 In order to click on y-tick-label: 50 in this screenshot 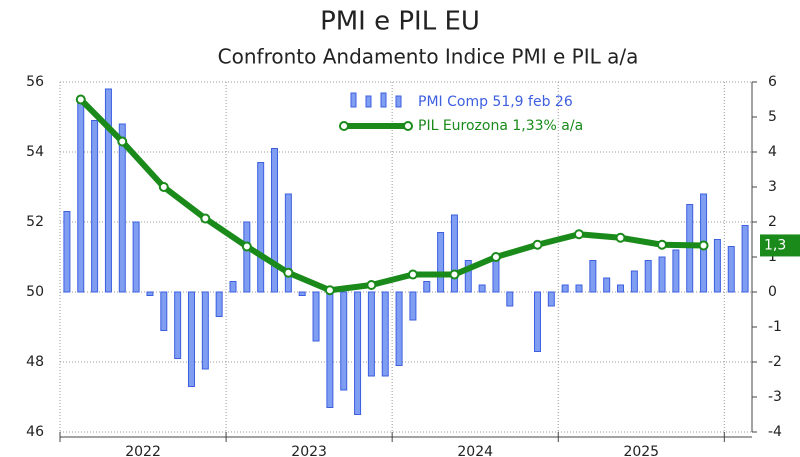, I will do `click(35, 292)`.